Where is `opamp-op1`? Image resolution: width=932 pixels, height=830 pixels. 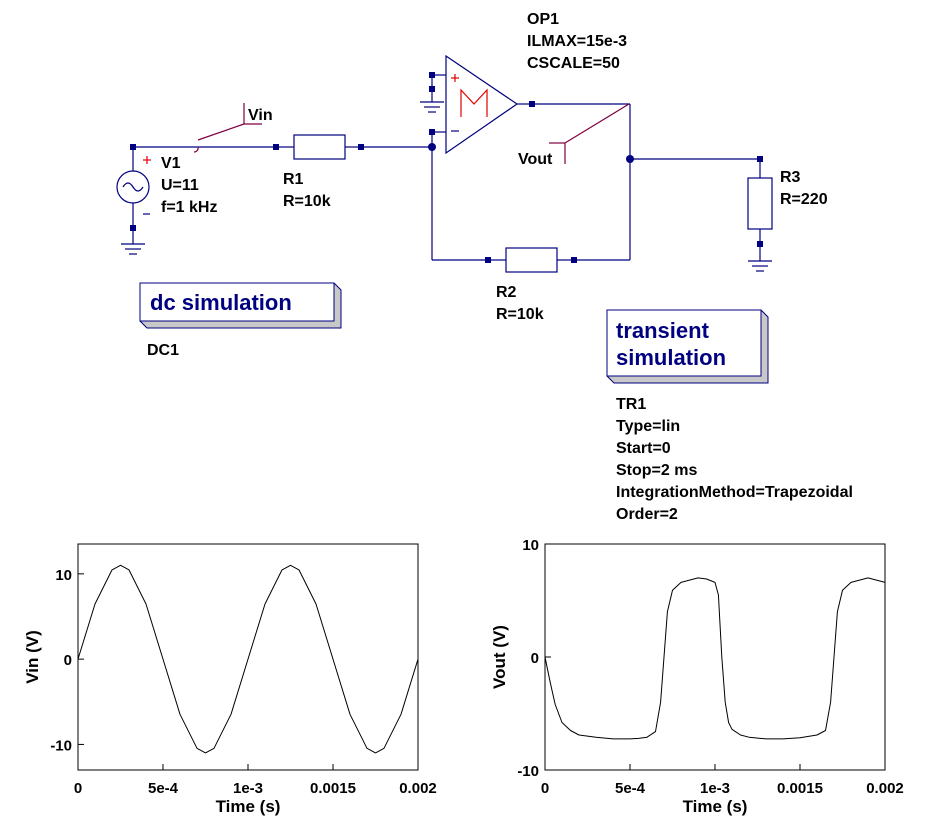
opamp-op1 is located at coordinates (477, 104).